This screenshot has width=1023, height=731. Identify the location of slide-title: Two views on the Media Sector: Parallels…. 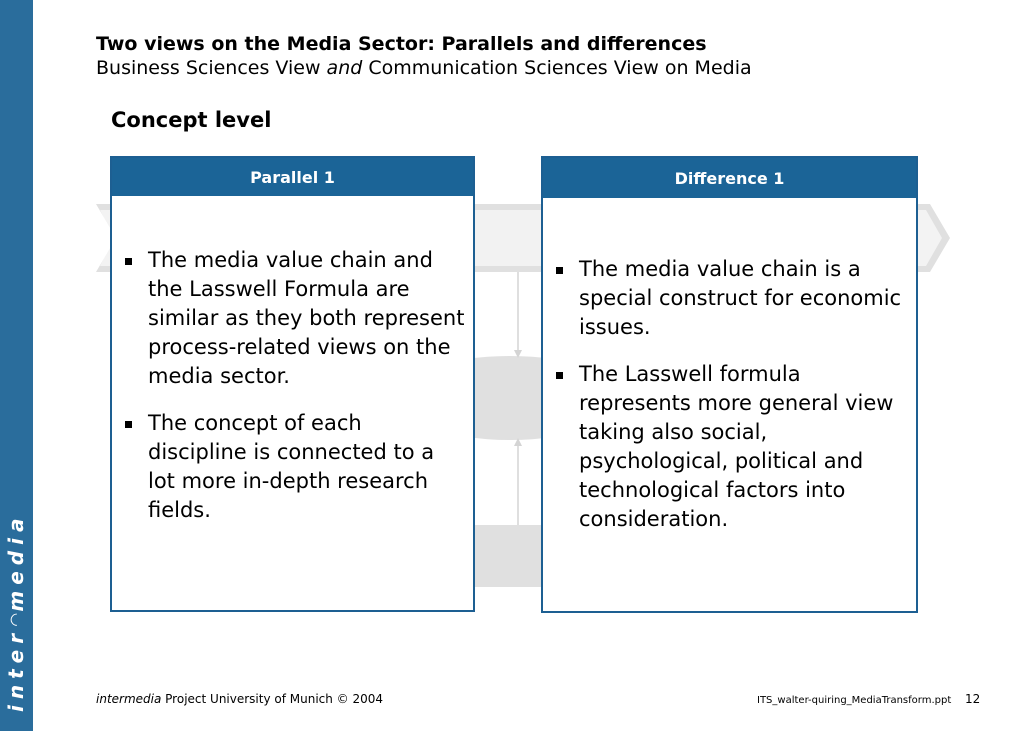
(401, 44).